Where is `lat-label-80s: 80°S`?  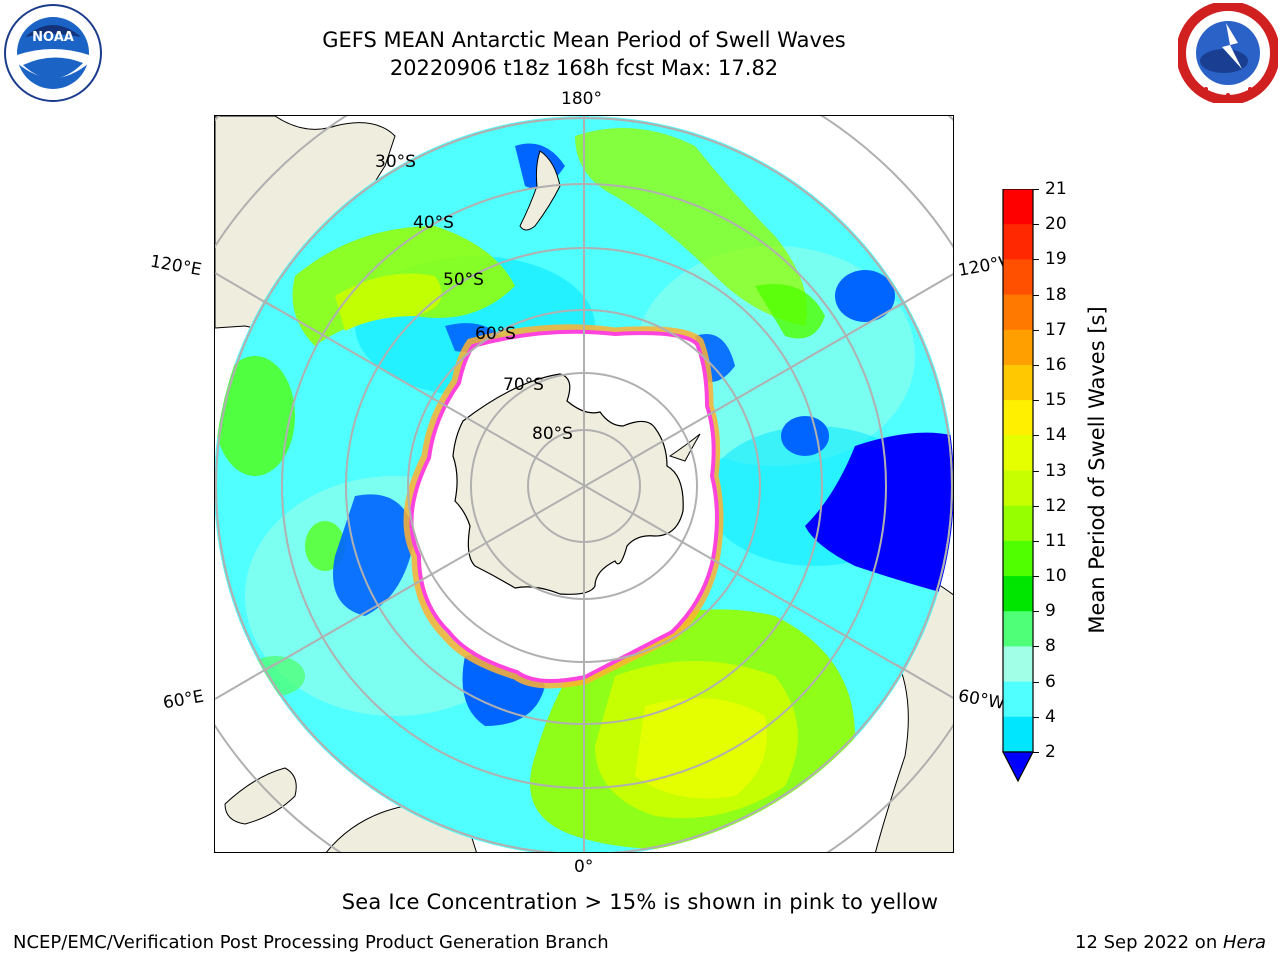
lat-label-80s: 80°S is located at coordinates (552, 434).